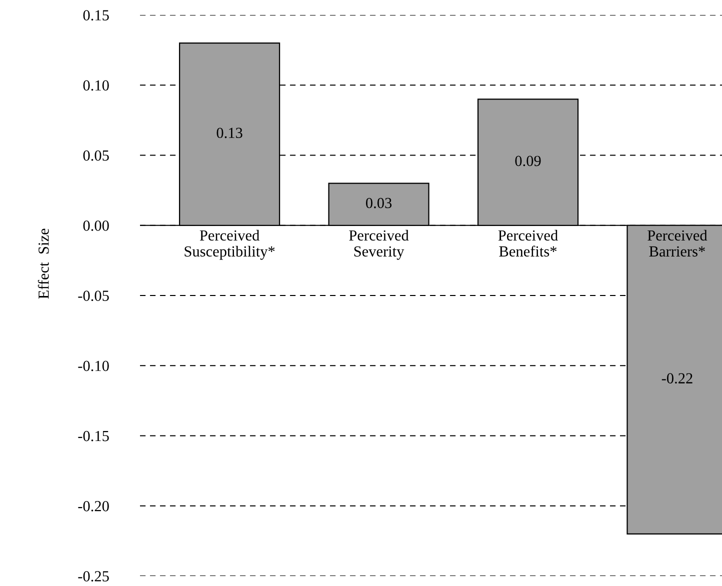 This screenshot has width=722, height=586. What do you see at coordinates (678, 243) in the screenshot?
I see `x-tick-label: Perceived Barriers*` at bounding box center [678, 243].